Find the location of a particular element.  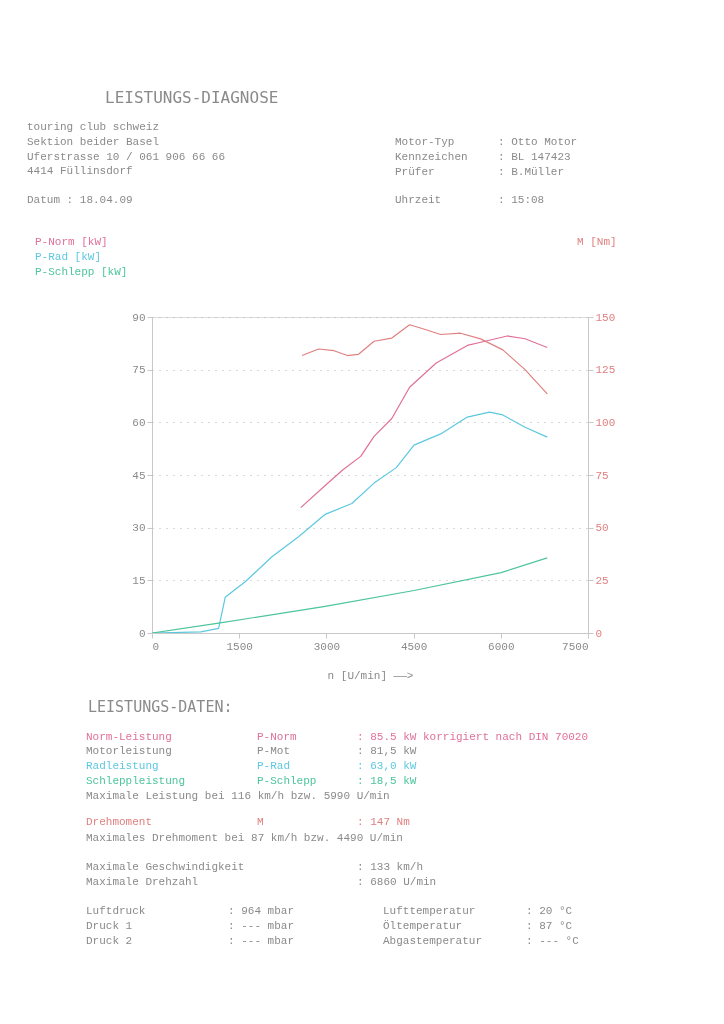

text: P-Rad [kW] is located at coordinates (68, 257).